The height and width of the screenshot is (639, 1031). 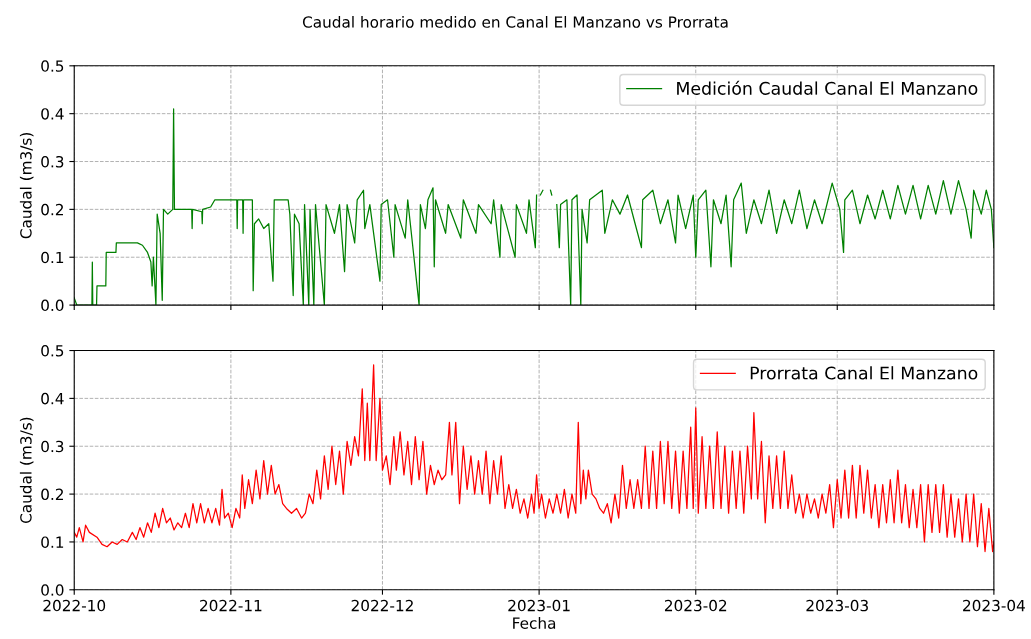 What do you see at coordinates (994, 605) in the screenshot?
I see `x-tick-label: 2023-04` at bounding box center [994, 605].